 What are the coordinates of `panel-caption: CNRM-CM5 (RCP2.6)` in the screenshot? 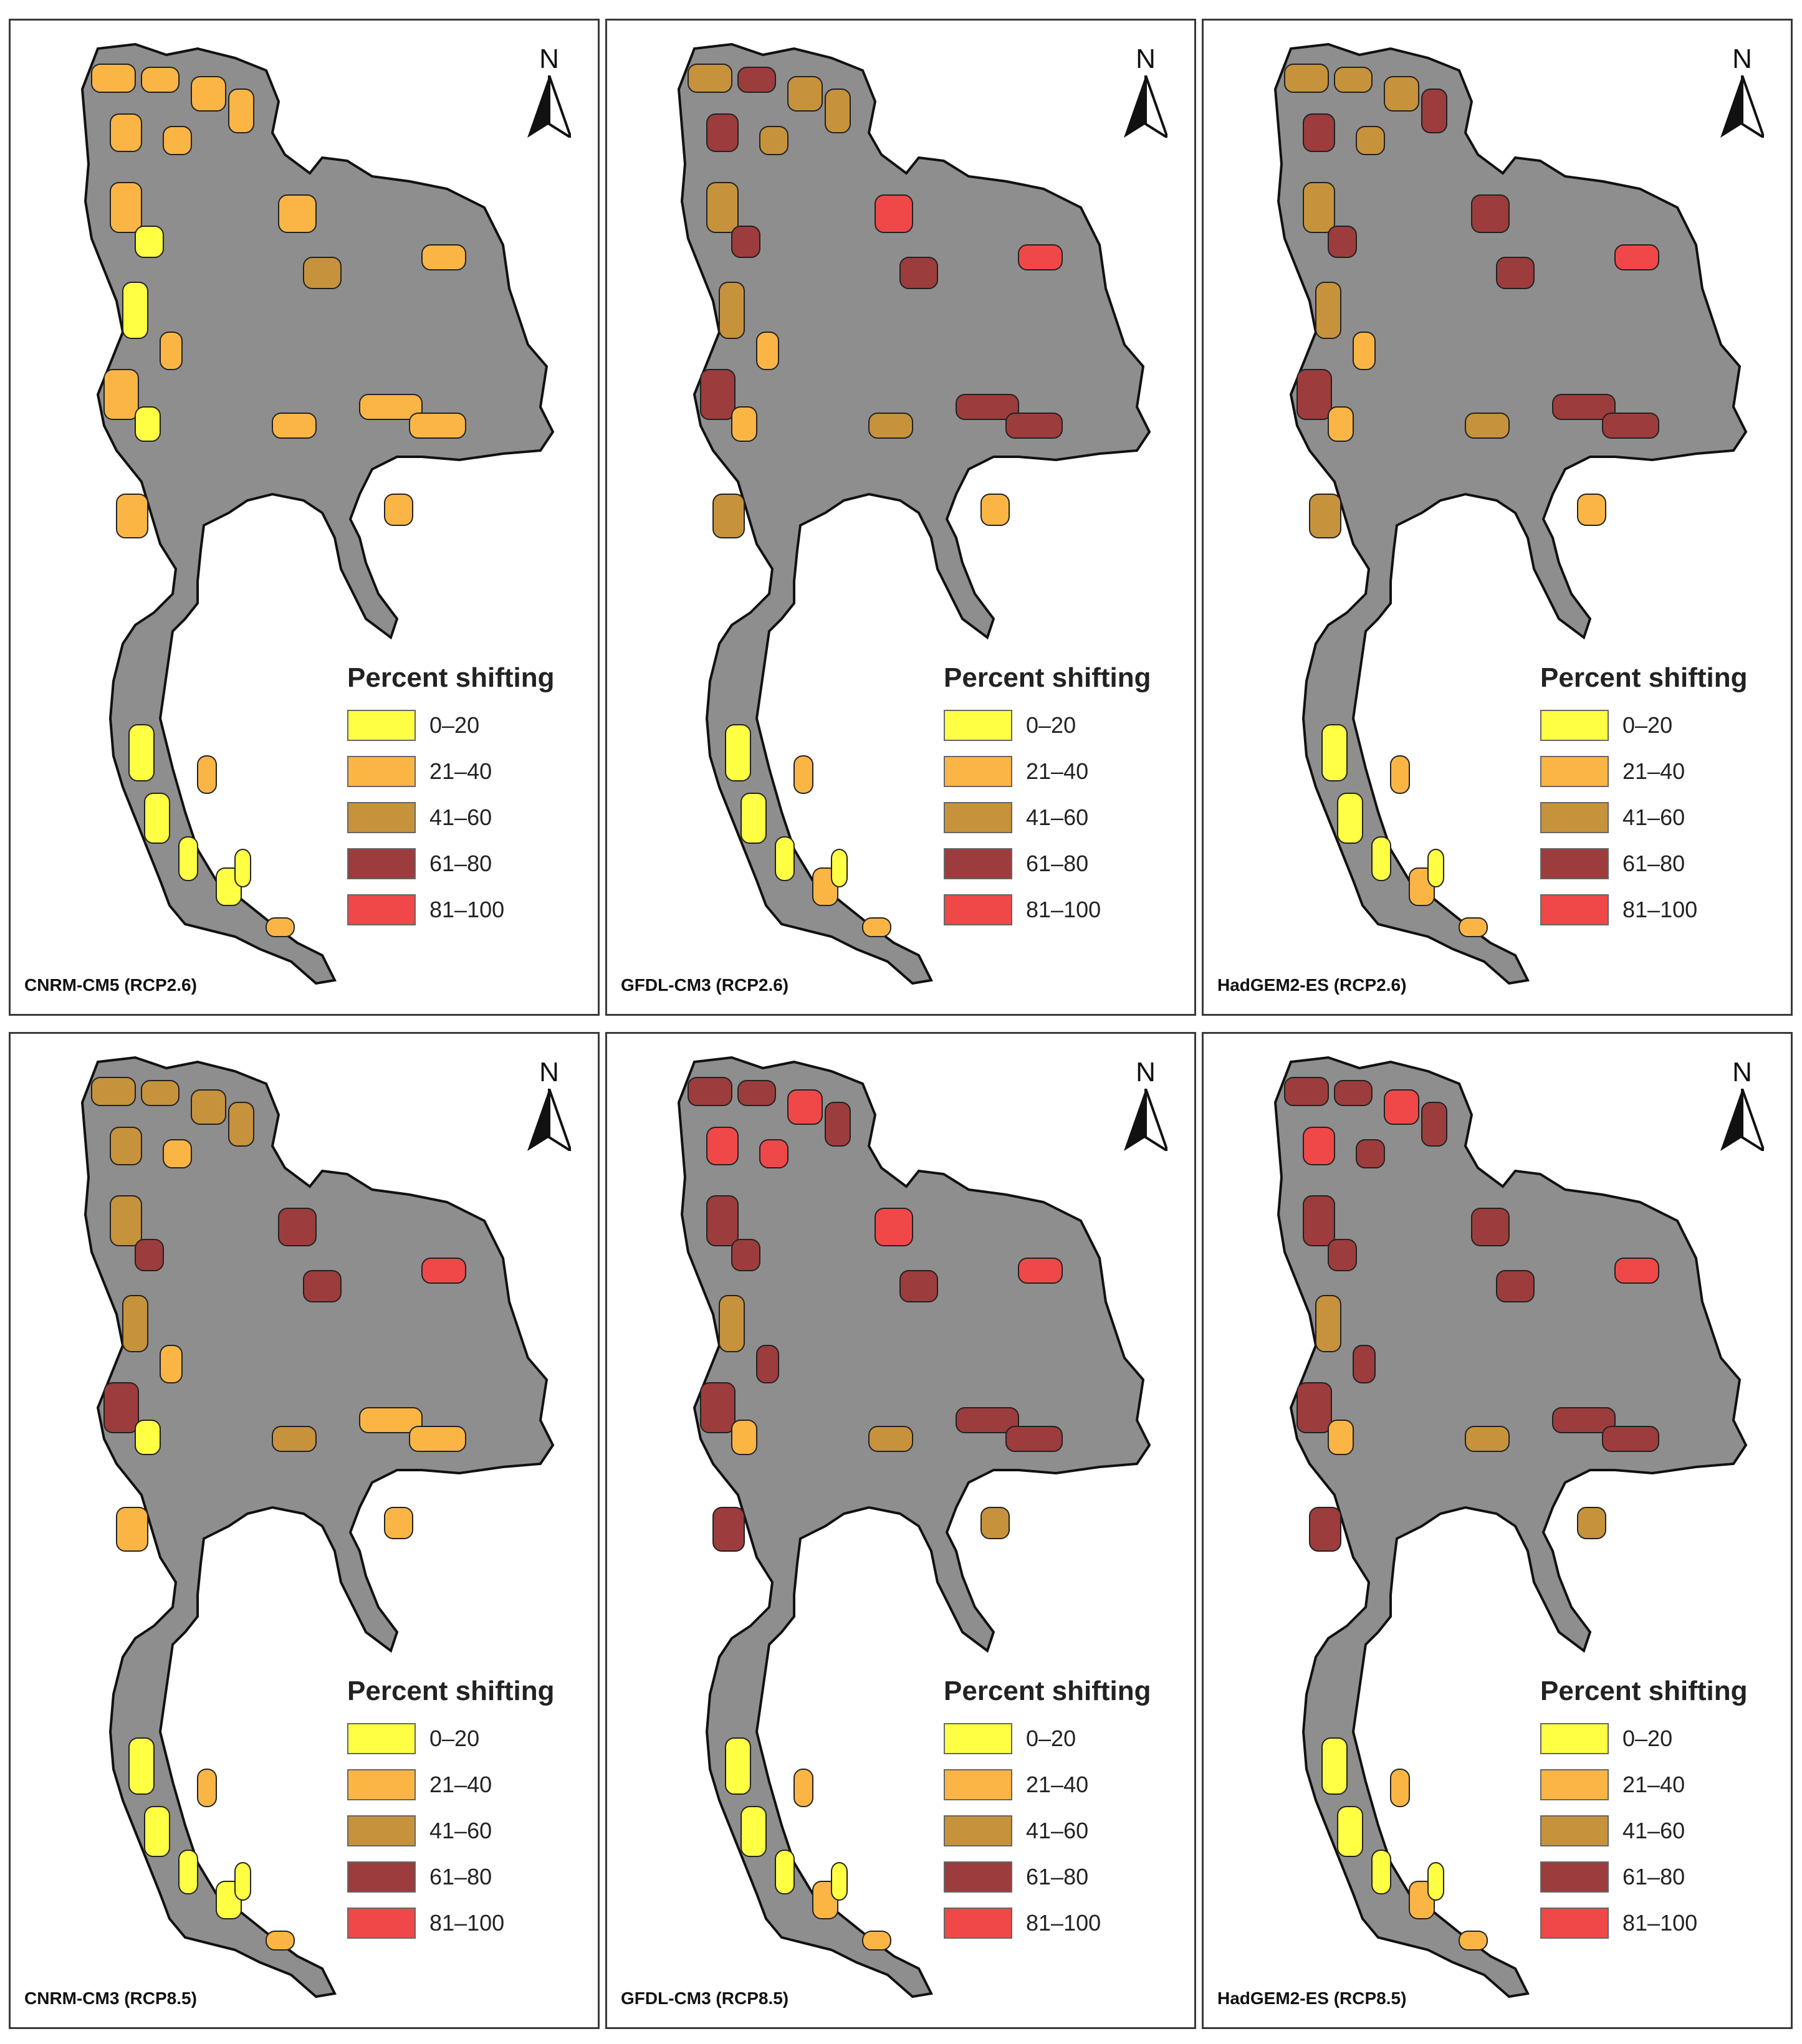 It's located at (110, 985).